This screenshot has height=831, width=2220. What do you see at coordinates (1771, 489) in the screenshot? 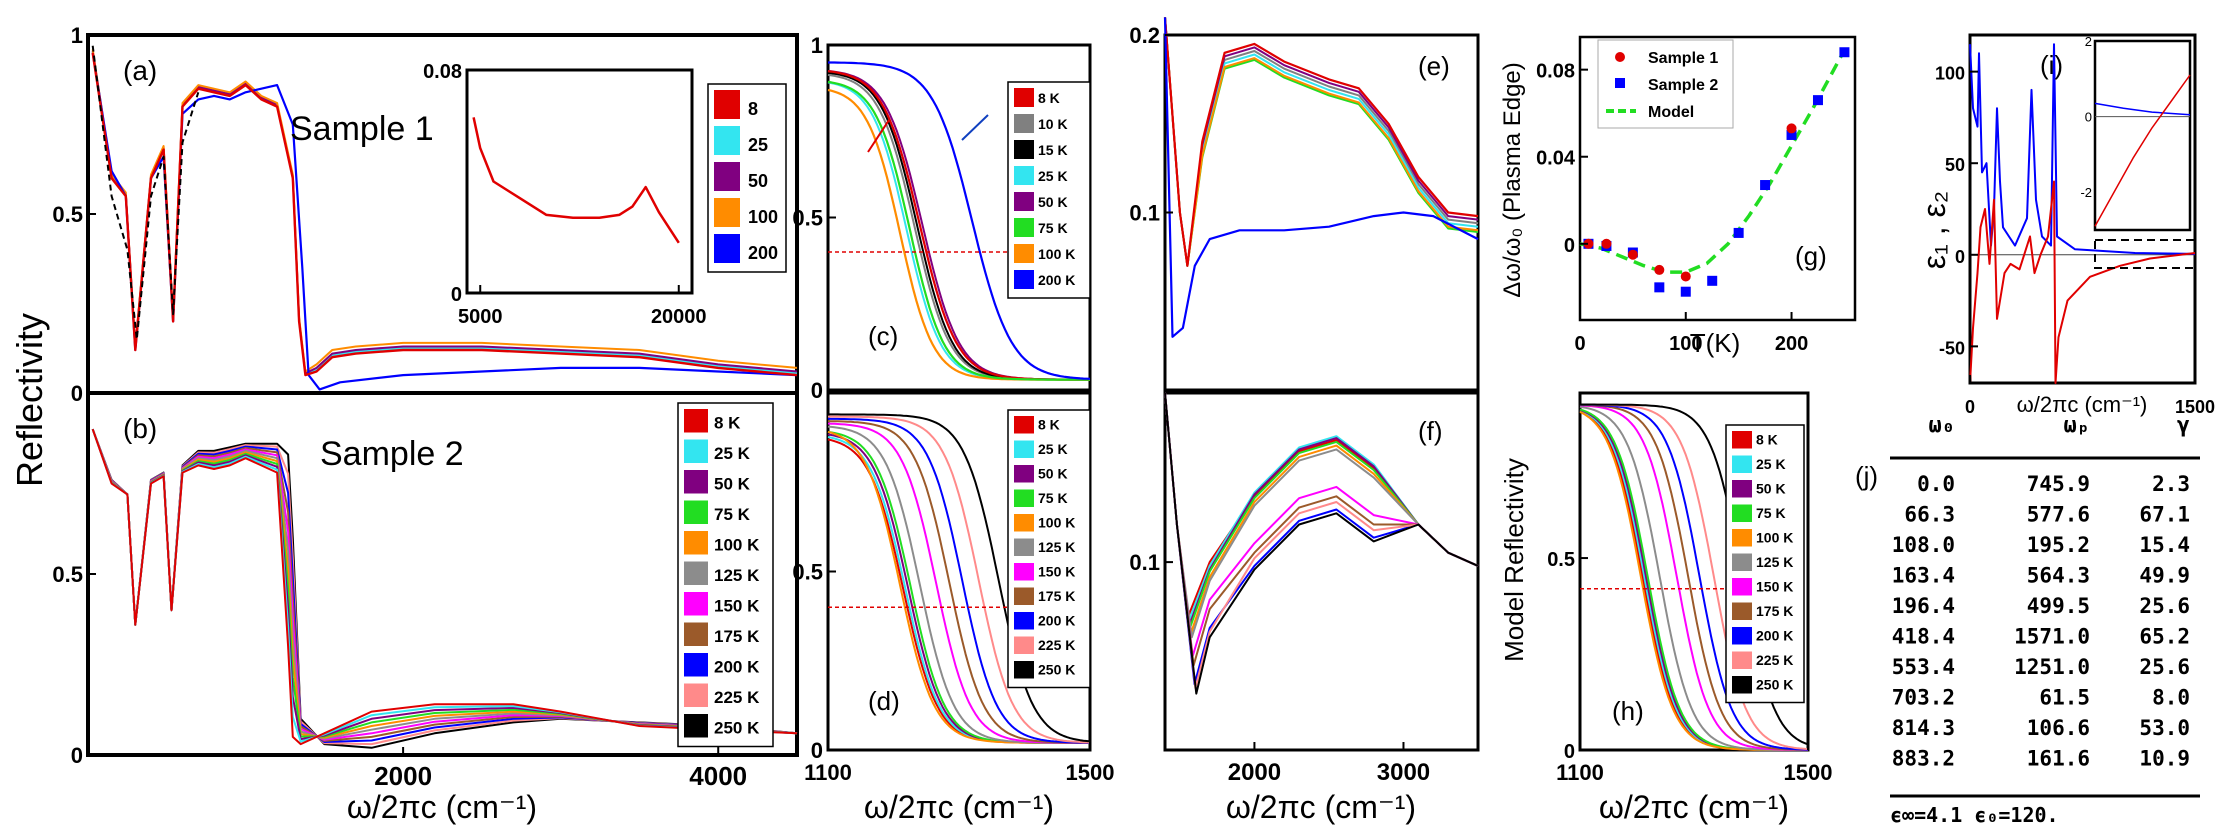
I see `panel-h-legend-label: 50 K` at bounding box center [1771, 489].